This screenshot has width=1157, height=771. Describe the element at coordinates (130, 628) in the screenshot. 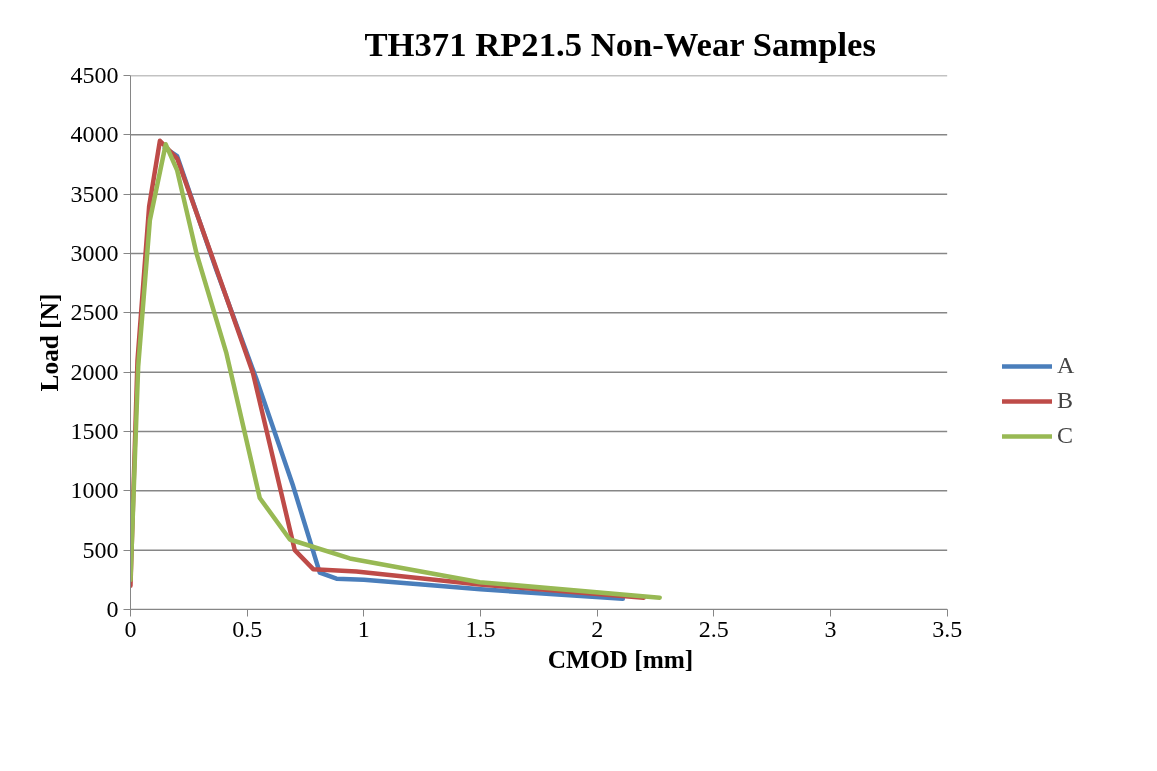

I see `x-tick-label: 0` at that location.